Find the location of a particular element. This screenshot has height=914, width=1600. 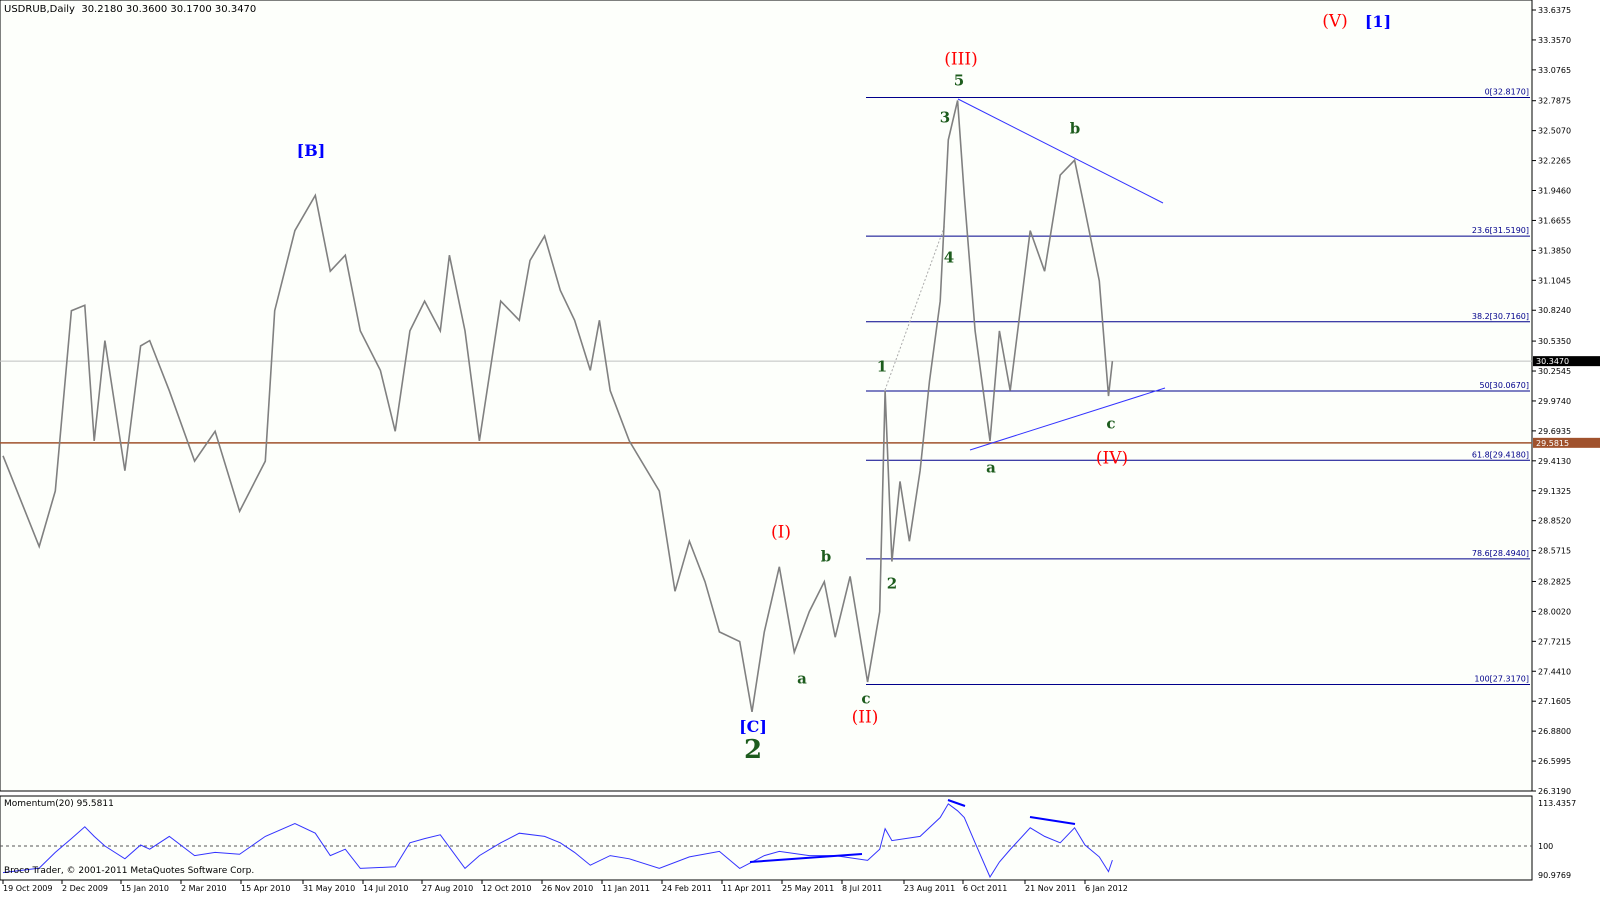

x-tick-label: 15 Apr 2010 is located at coordinates (265, 888).